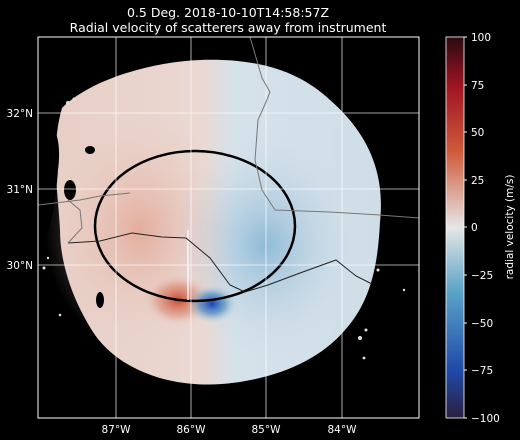  I want to click on colorbar-tick: −25, so click(478, 276).